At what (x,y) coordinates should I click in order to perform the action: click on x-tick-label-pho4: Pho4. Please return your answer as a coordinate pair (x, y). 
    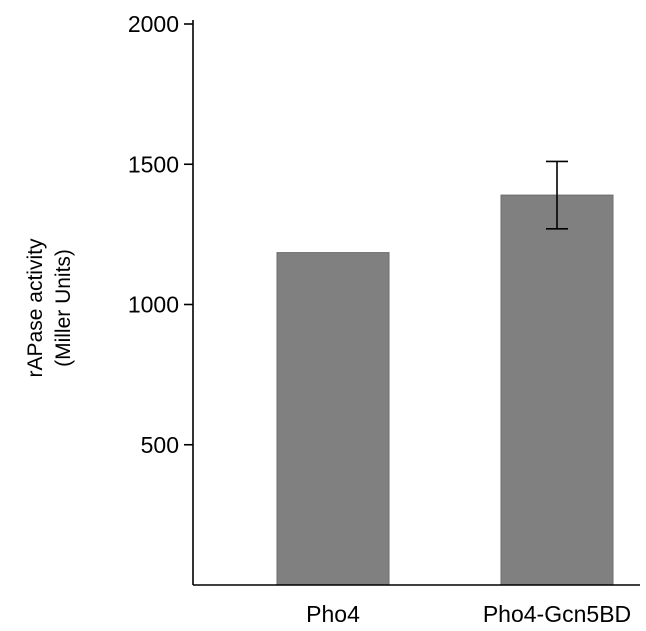
    Looking at the image, I should click on (333, 614).